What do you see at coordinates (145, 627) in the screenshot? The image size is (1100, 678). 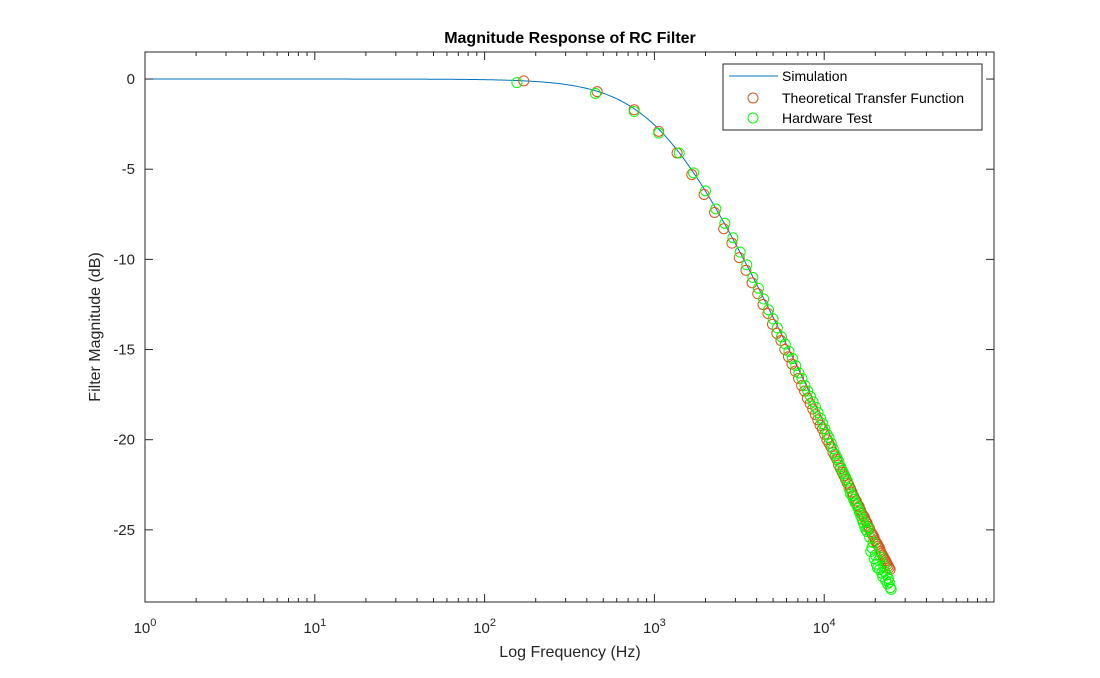 I see `x-tick-label: 10⁰` at bounding box center [145, 627].